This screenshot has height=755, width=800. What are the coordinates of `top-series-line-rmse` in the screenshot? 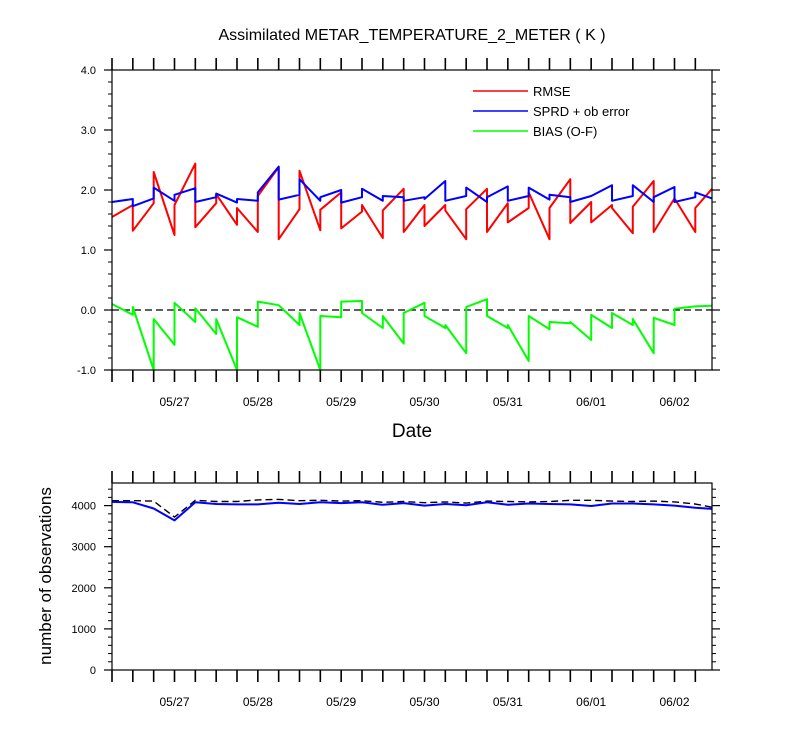 It's located at (412, 201).